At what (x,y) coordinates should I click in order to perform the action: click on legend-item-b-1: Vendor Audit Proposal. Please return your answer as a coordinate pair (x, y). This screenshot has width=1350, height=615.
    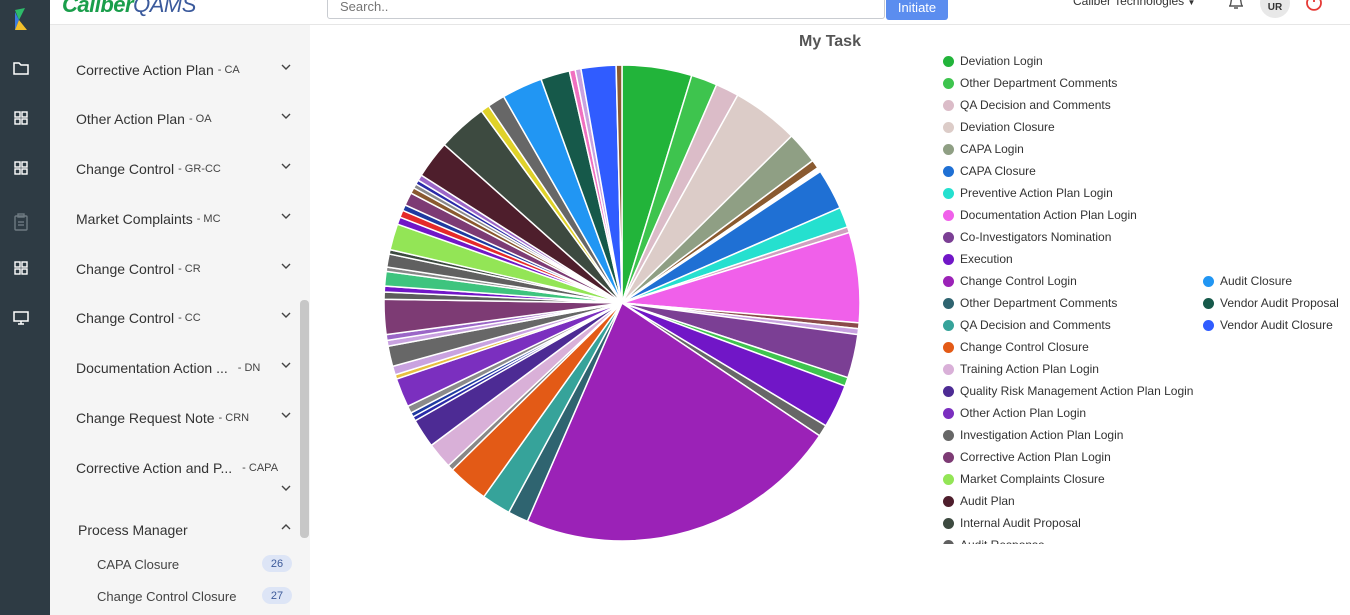
    Looking at the image, I should click on (1271, 303).